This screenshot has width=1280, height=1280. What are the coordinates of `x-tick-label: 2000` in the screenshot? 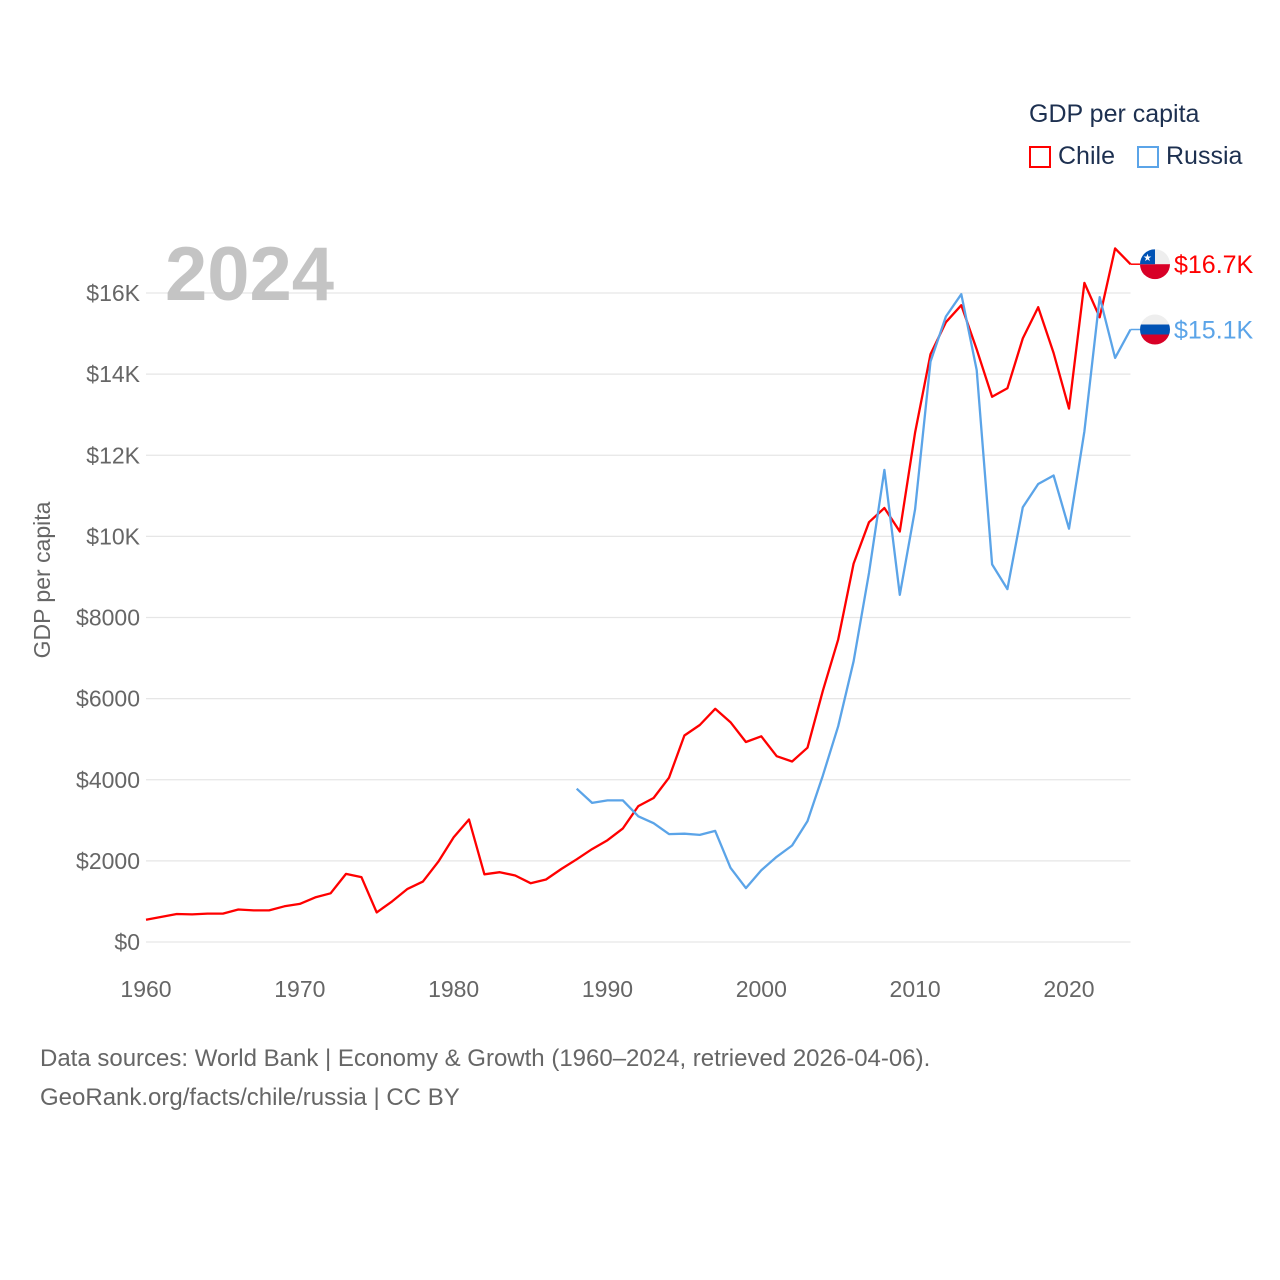 It's located at (761, 989).